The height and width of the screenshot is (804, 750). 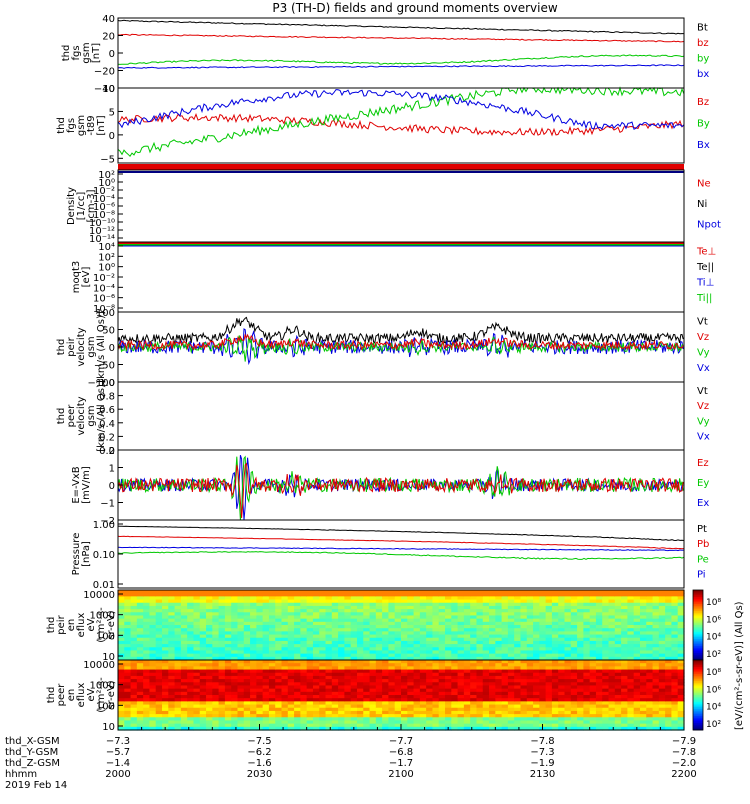 I want to click on ytick-label: 0, so click(x=112, y=54).